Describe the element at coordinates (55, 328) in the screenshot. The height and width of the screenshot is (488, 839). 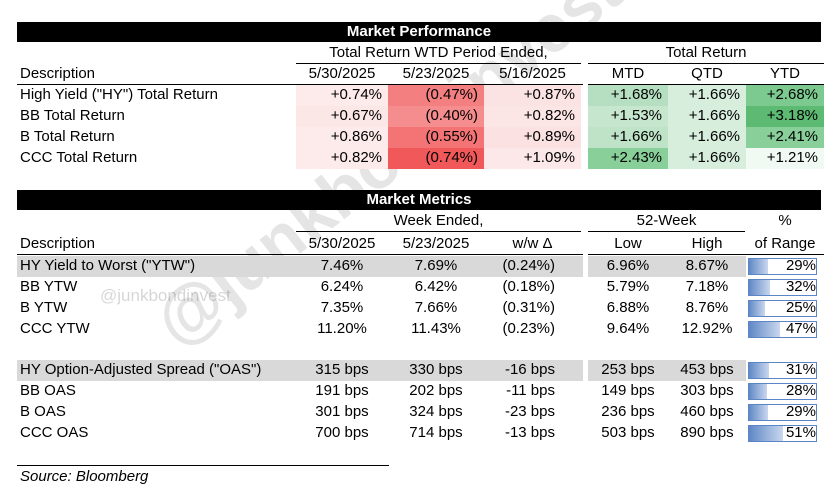
I see `metrics-row-description: CCC YTW` at that location.